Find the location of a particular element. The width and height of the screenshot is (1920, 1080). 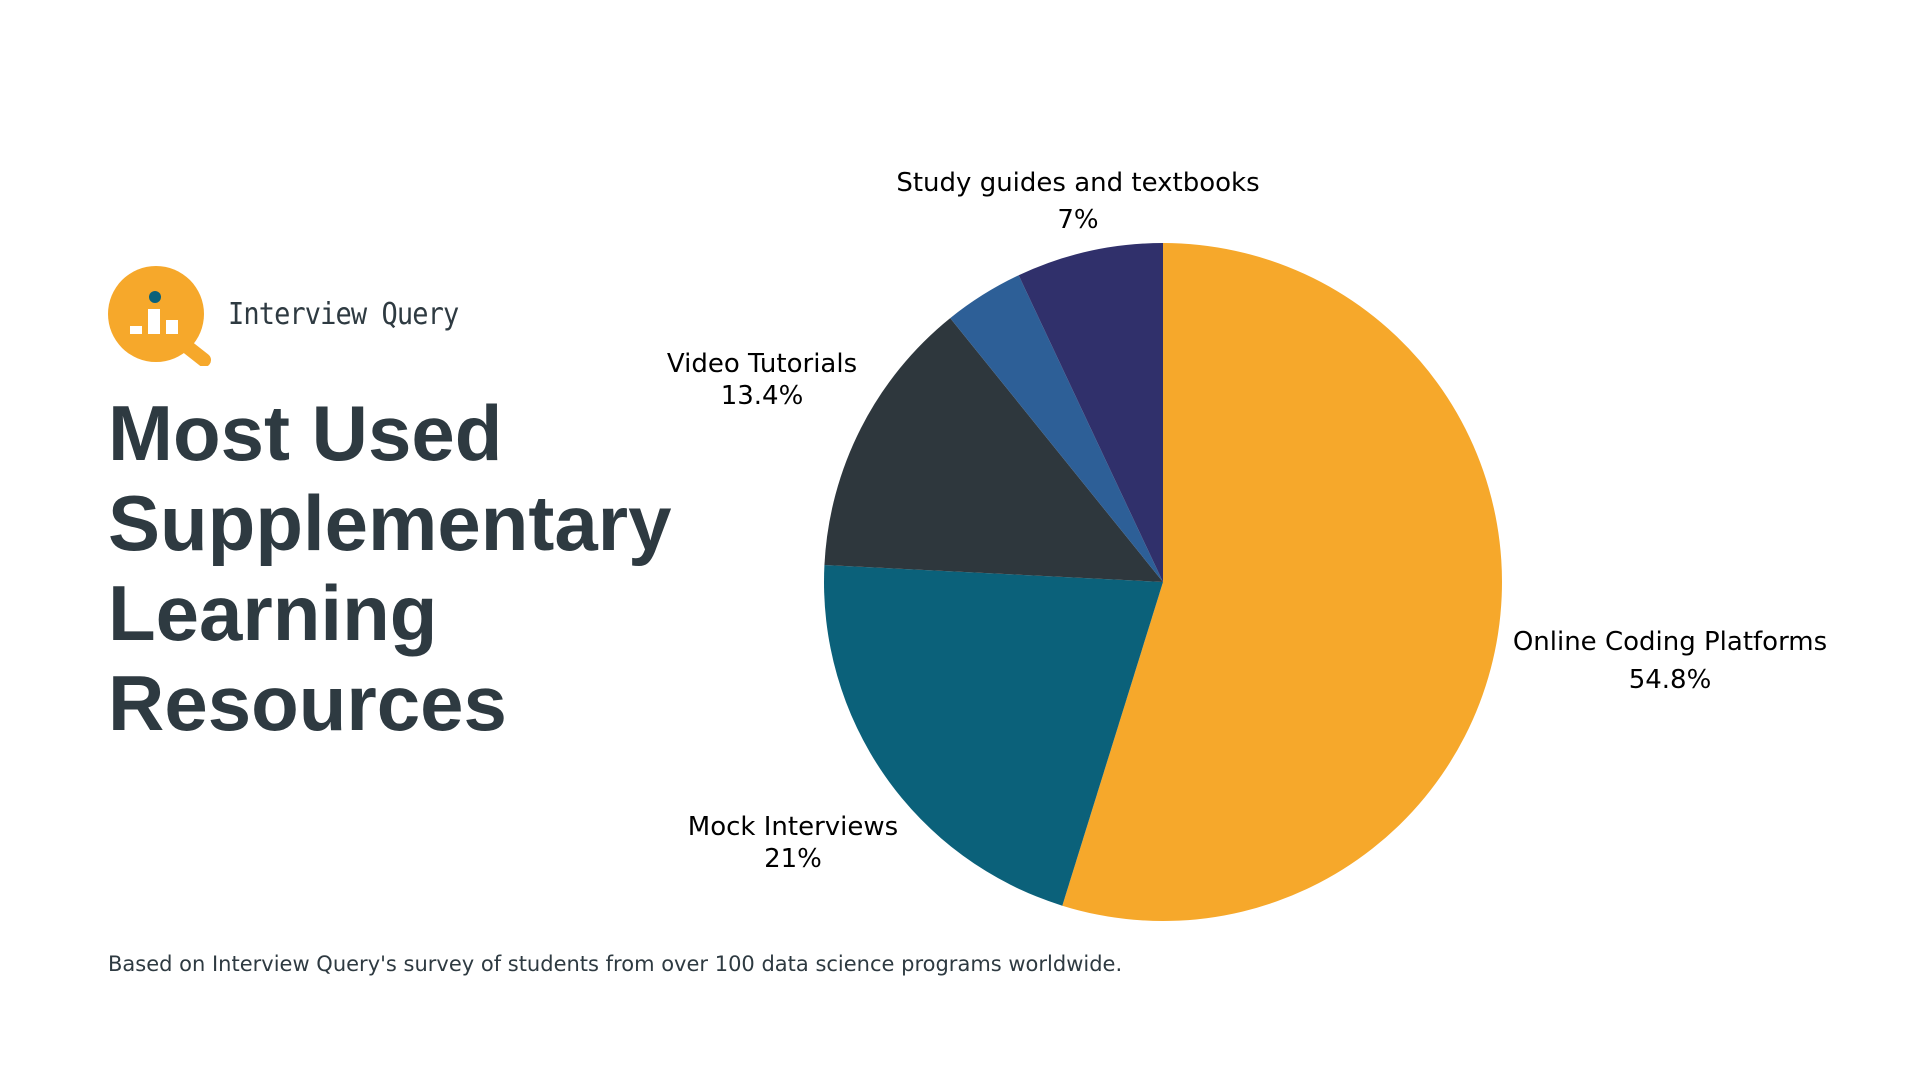

slice-label-value: 7% is located at coordinates (1077, 220).